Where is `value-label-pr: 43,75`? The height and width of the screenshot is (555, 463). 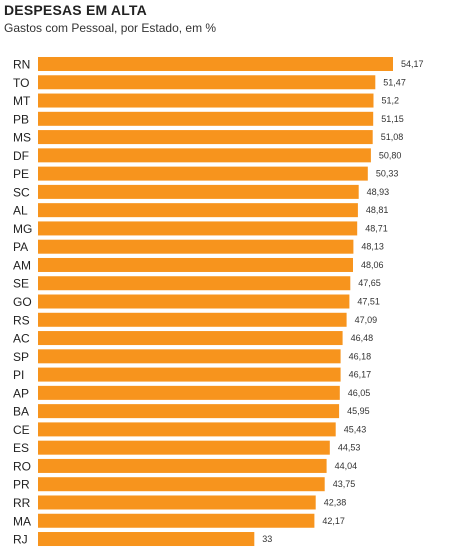
value-label-pr: 43,75 is located at coordinates (344, 484).